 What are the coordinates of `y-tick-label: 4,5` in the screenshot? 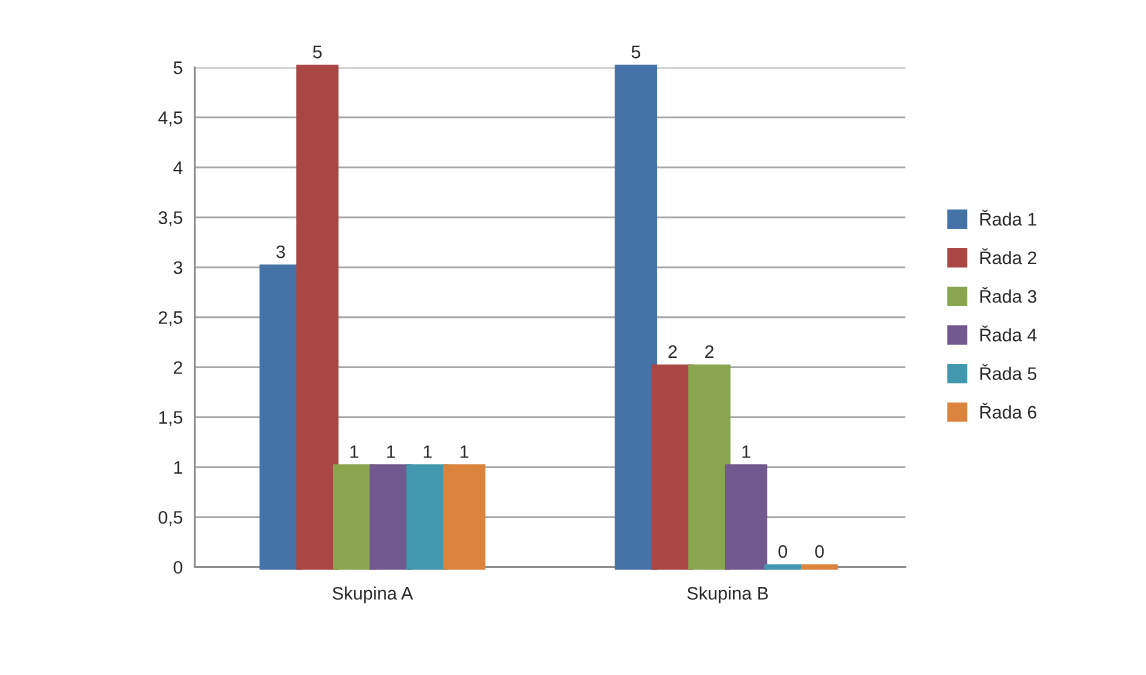 It's located at (170, 119).